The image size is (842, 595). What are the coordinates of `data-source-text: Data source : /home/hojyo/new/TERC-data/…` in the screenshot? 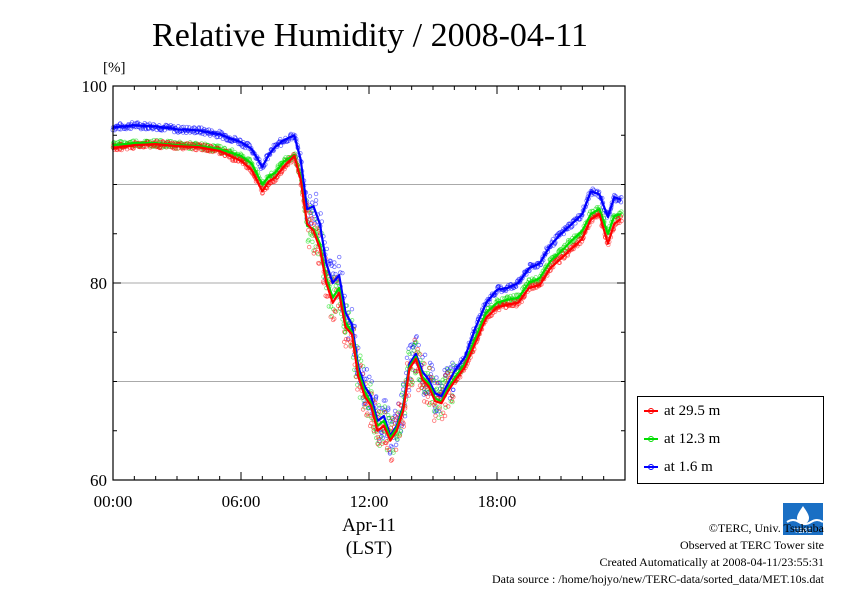 It's located at (657, 579).